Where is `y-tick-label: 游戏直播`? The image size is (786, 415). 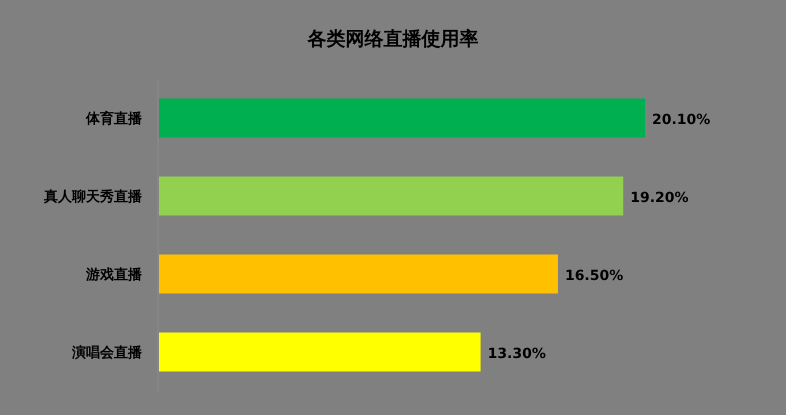 y-tick-label: 游戏直播 is located at coordinates (114, 275).